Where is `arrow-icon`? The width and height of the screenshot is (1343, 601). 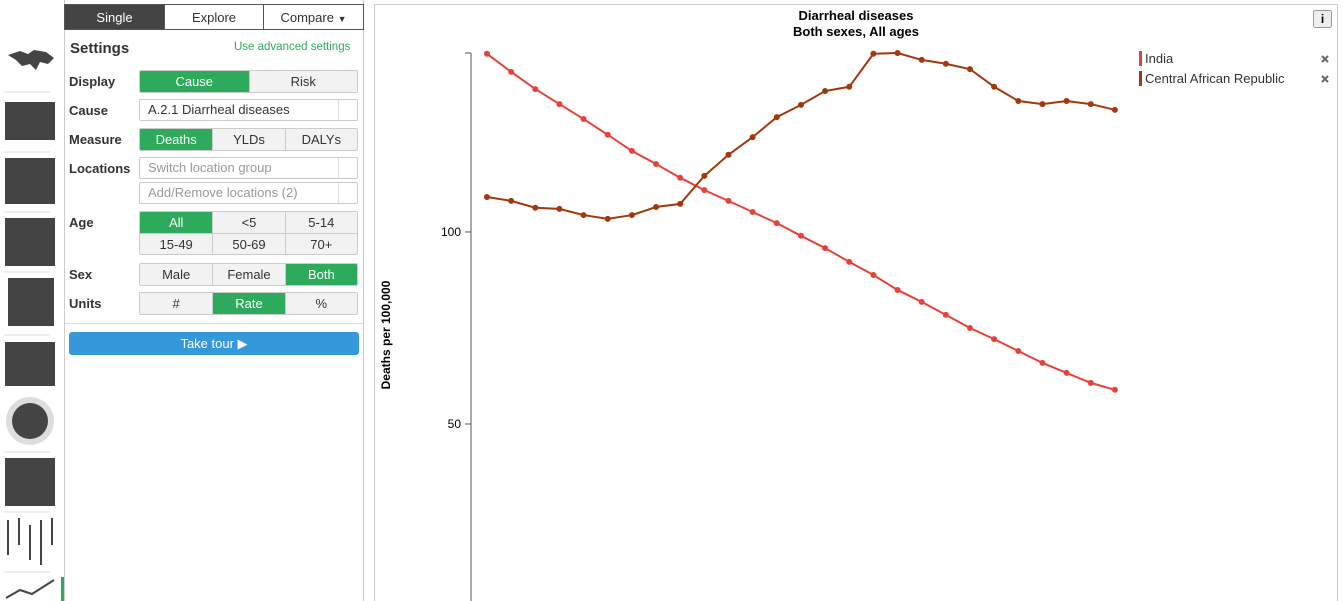
arrow-icon is located at coordinates (30, 242).